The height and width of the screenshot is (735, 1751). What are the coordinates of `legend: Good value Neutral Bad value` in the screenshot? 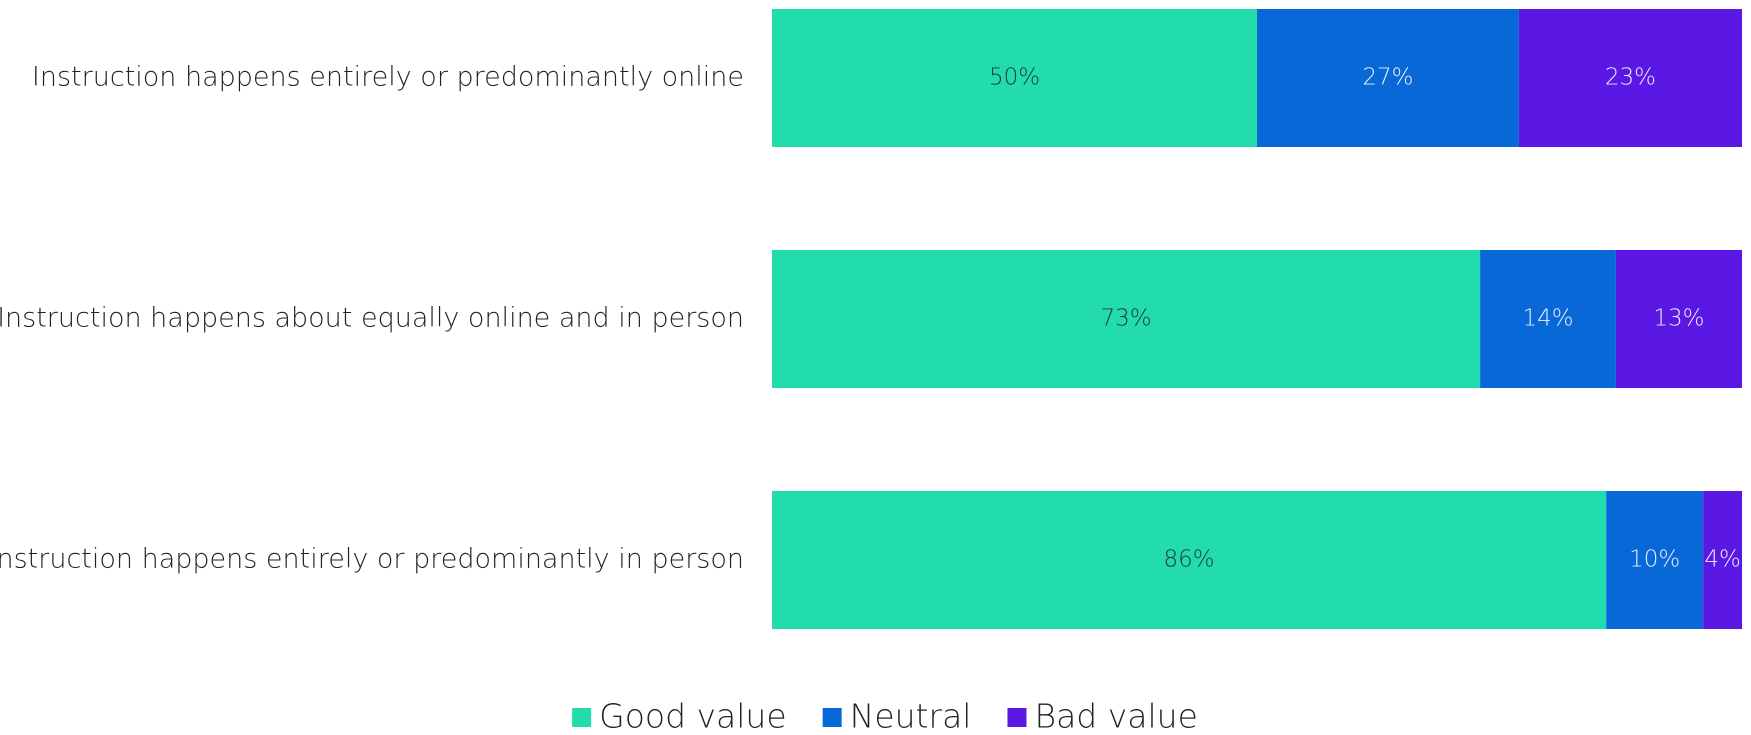 It's located at (885, 716).